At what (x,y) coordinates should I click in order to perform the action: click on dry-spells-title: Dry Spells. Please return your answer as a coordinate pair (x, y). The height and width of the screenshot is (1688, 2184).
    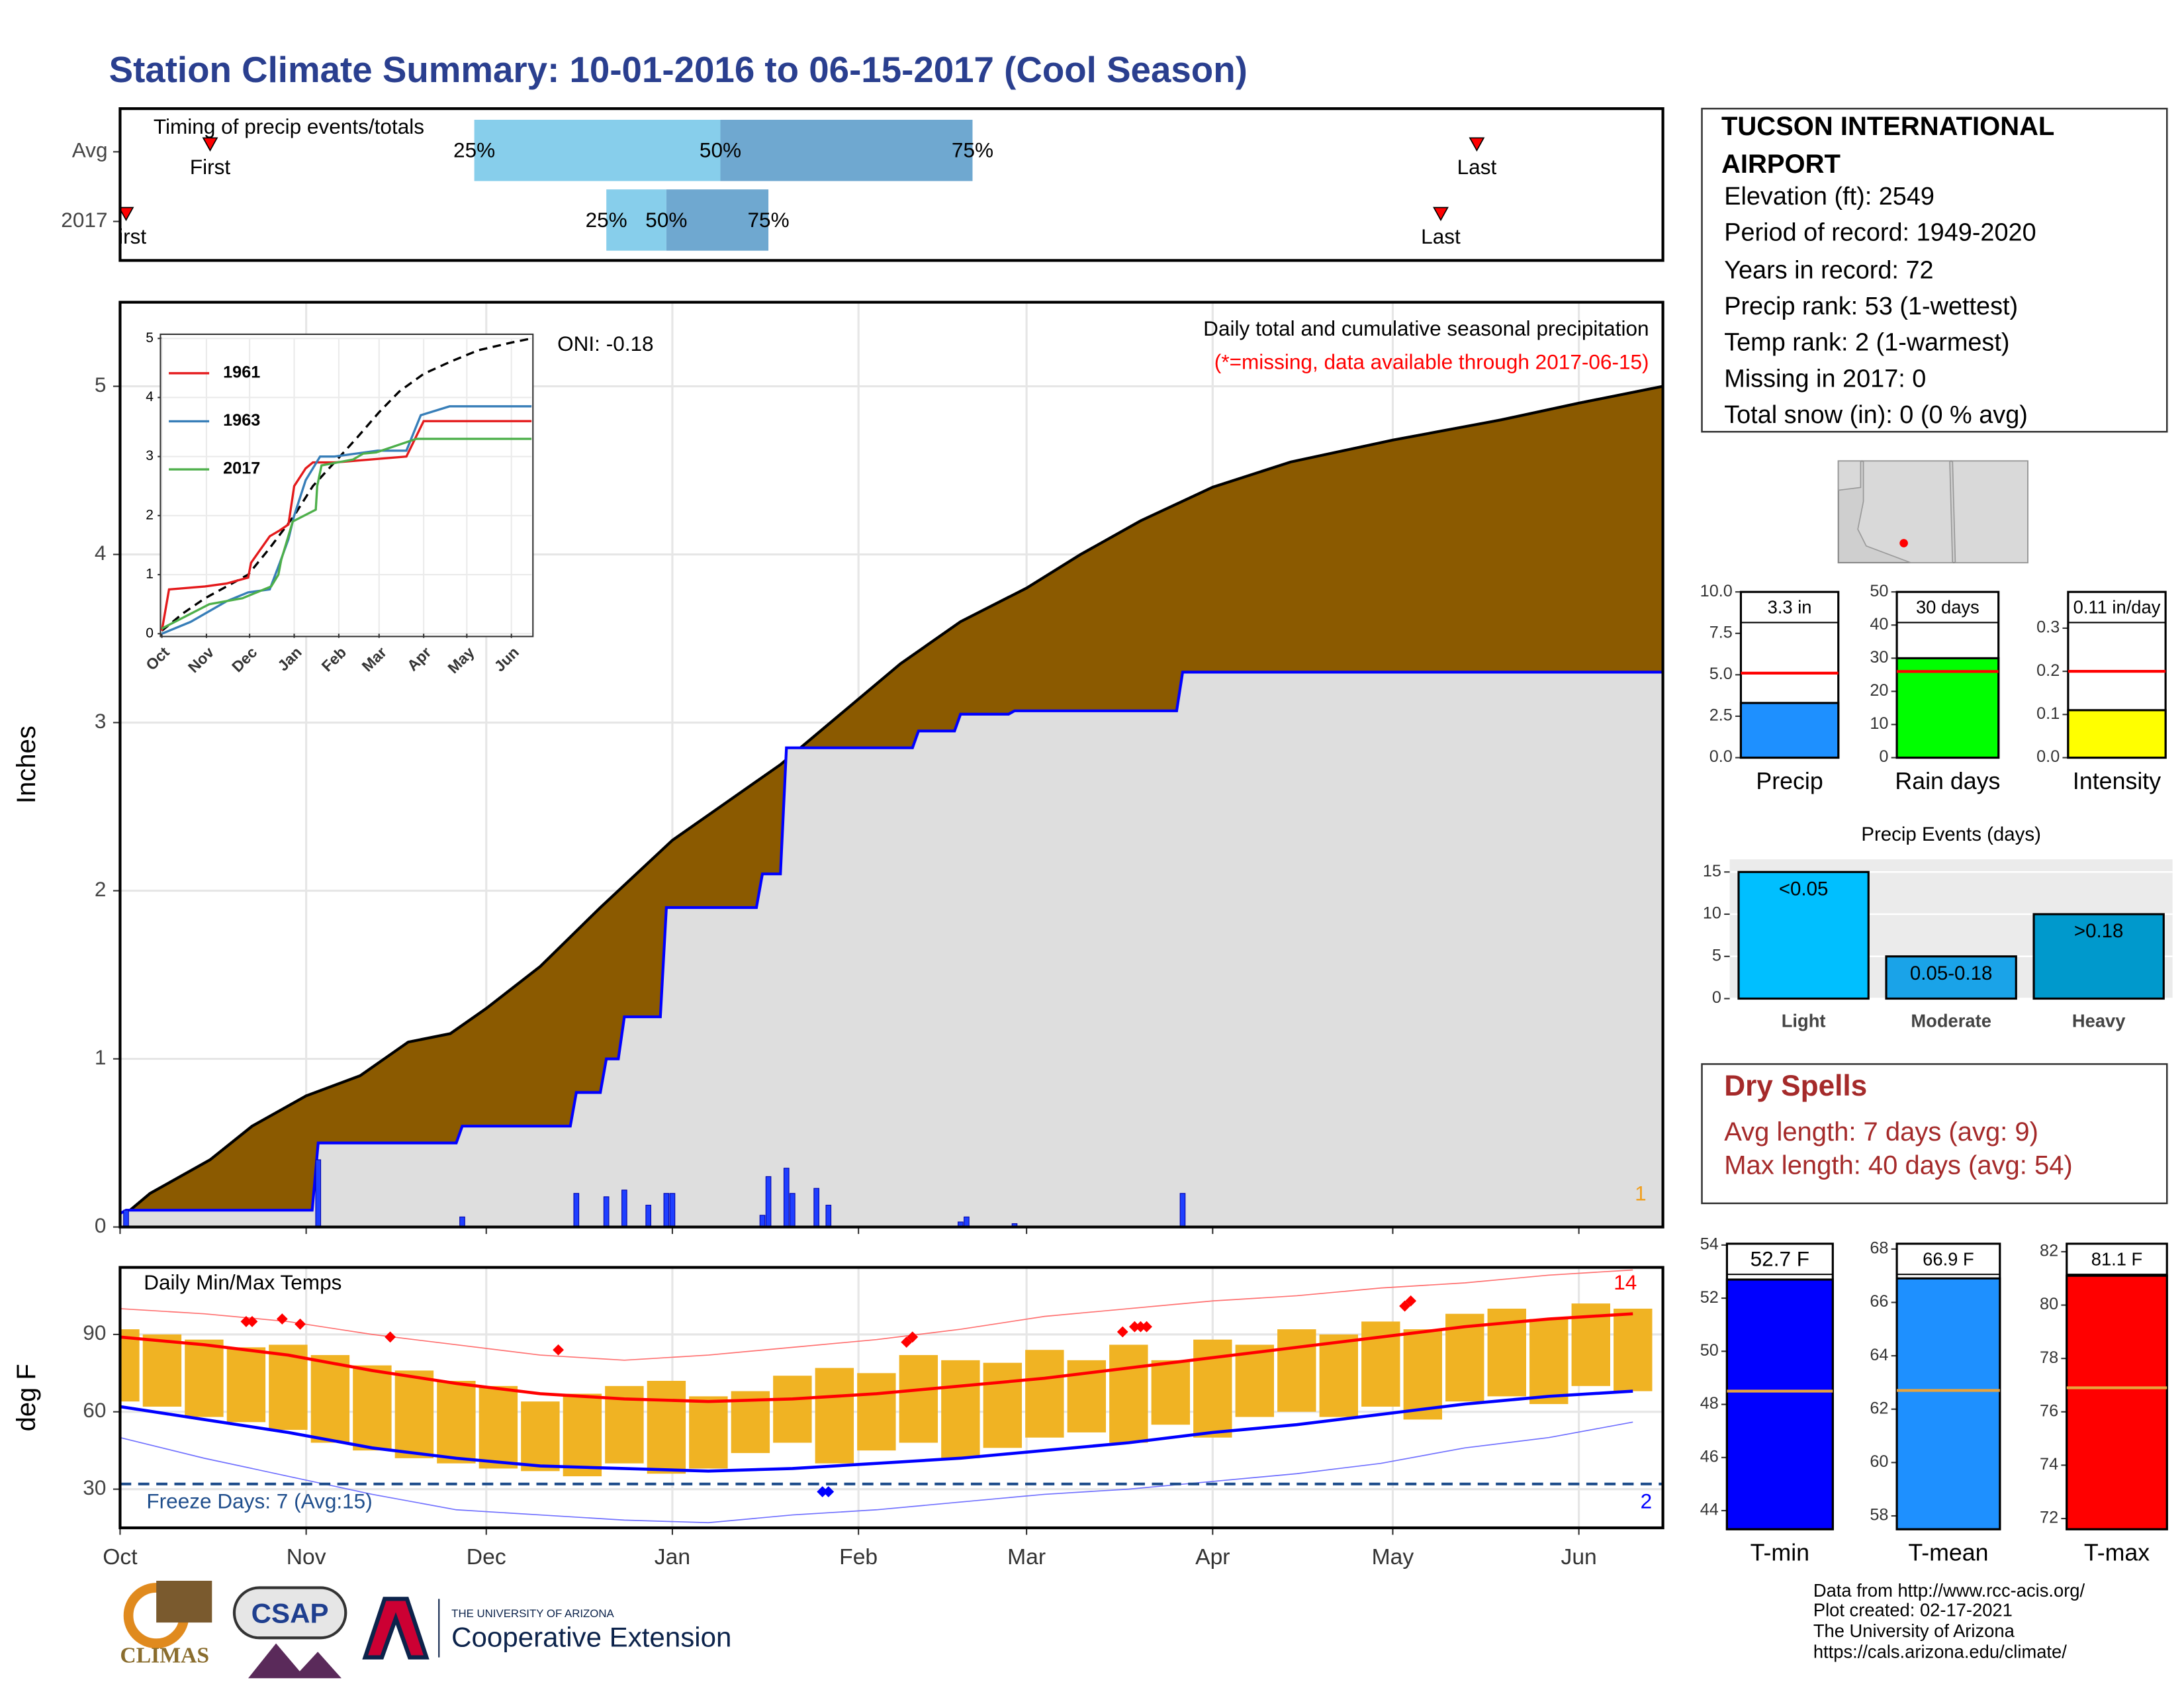
    Looking at the image, I should click on (1795, 1086).